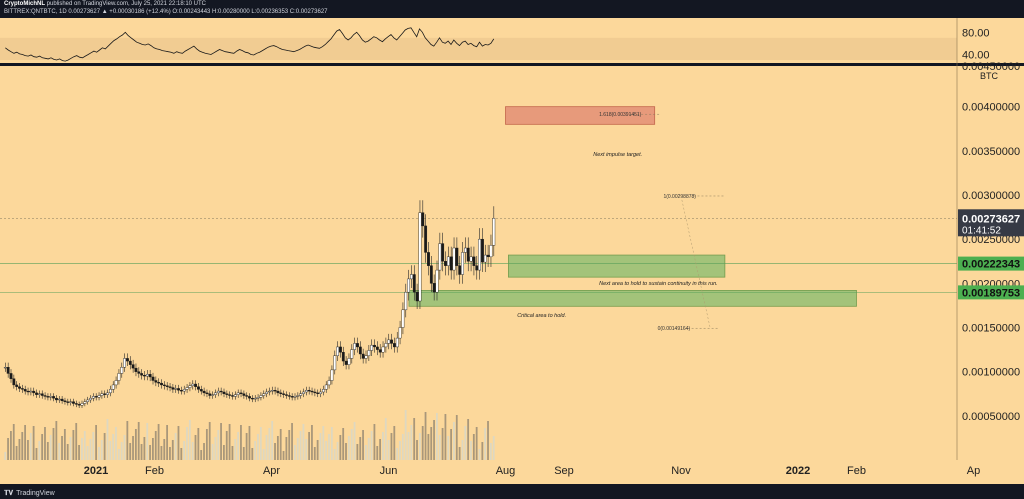  What do you see at coordinates (632, 298) in the screenshot?
I see `zone-critical` at bounding box center [632, 298].